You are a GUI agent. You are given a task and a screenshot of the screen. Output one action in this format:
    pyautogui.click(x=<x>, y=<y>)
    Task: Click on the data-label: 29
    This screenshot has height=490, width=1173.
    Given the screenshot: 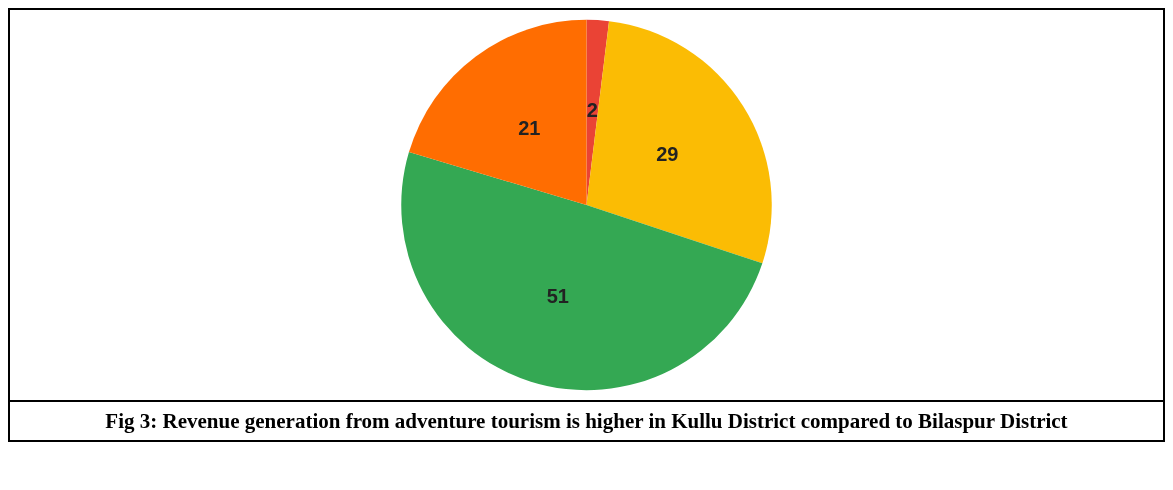 What is the action you would take?
    pyautogui.click(x=667, y=153)
    